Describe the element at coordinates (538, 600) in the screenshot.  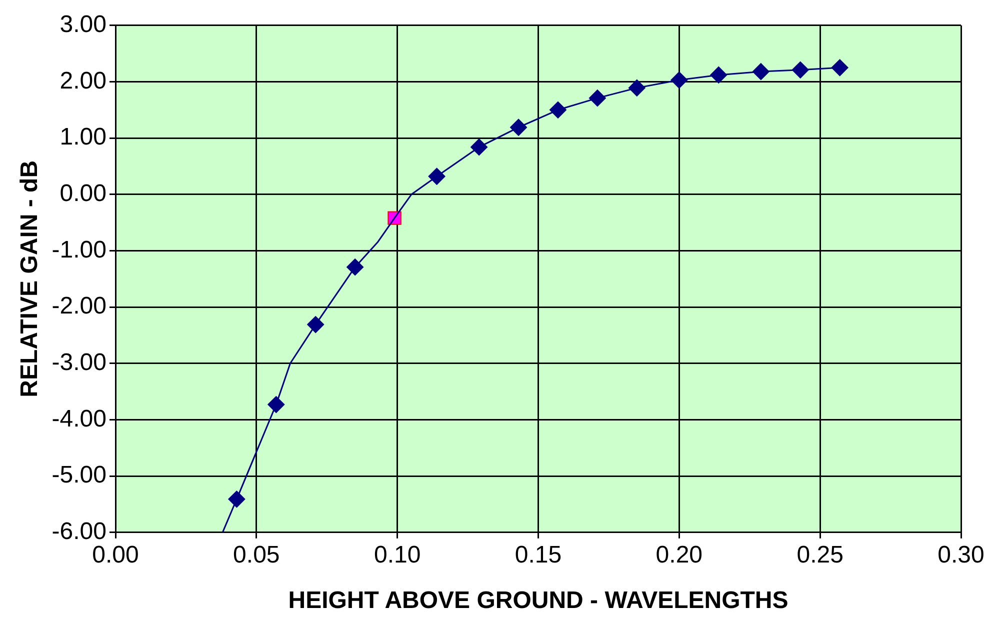
I see `x-axis-title: HEIGHT ABOVE GROUND - WAVELENGTHS` at that location.